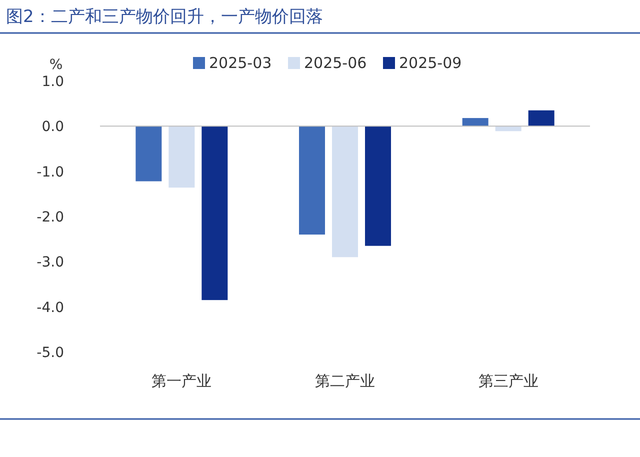  Describe the element at coordinates (53, 127) in the screenshot. I see `y-tick-label: 0.0` at that location.